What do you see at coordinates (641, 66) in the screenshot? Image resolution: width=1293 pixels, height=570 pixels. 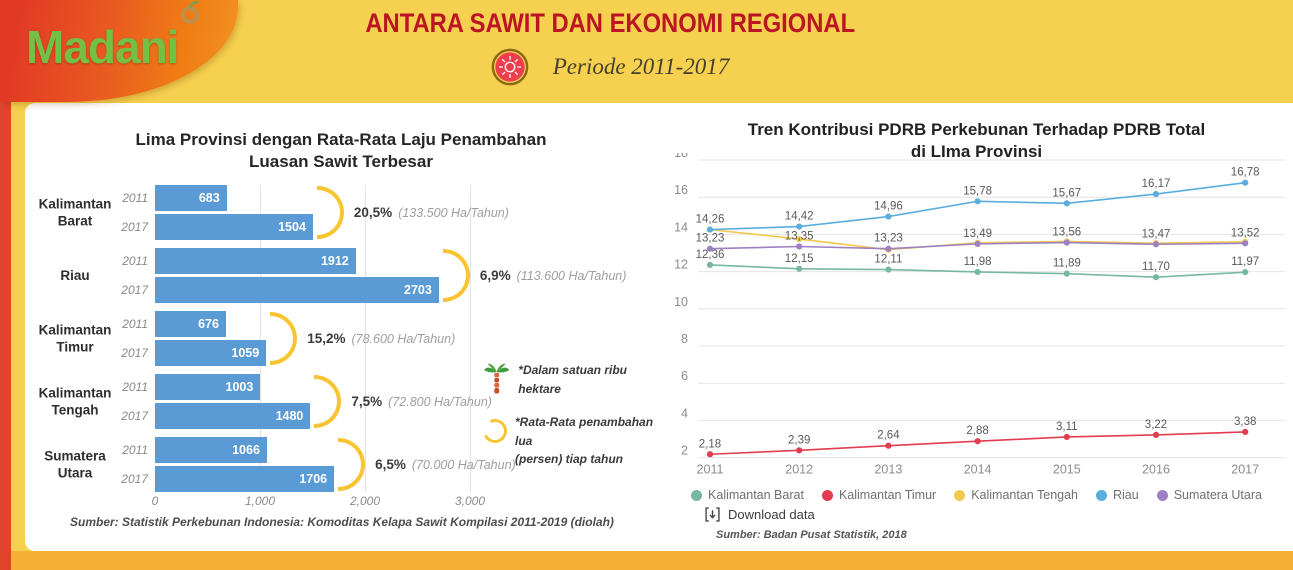 I see `periode-text: Periode 2011-2017` at bounding box center [641, 66].